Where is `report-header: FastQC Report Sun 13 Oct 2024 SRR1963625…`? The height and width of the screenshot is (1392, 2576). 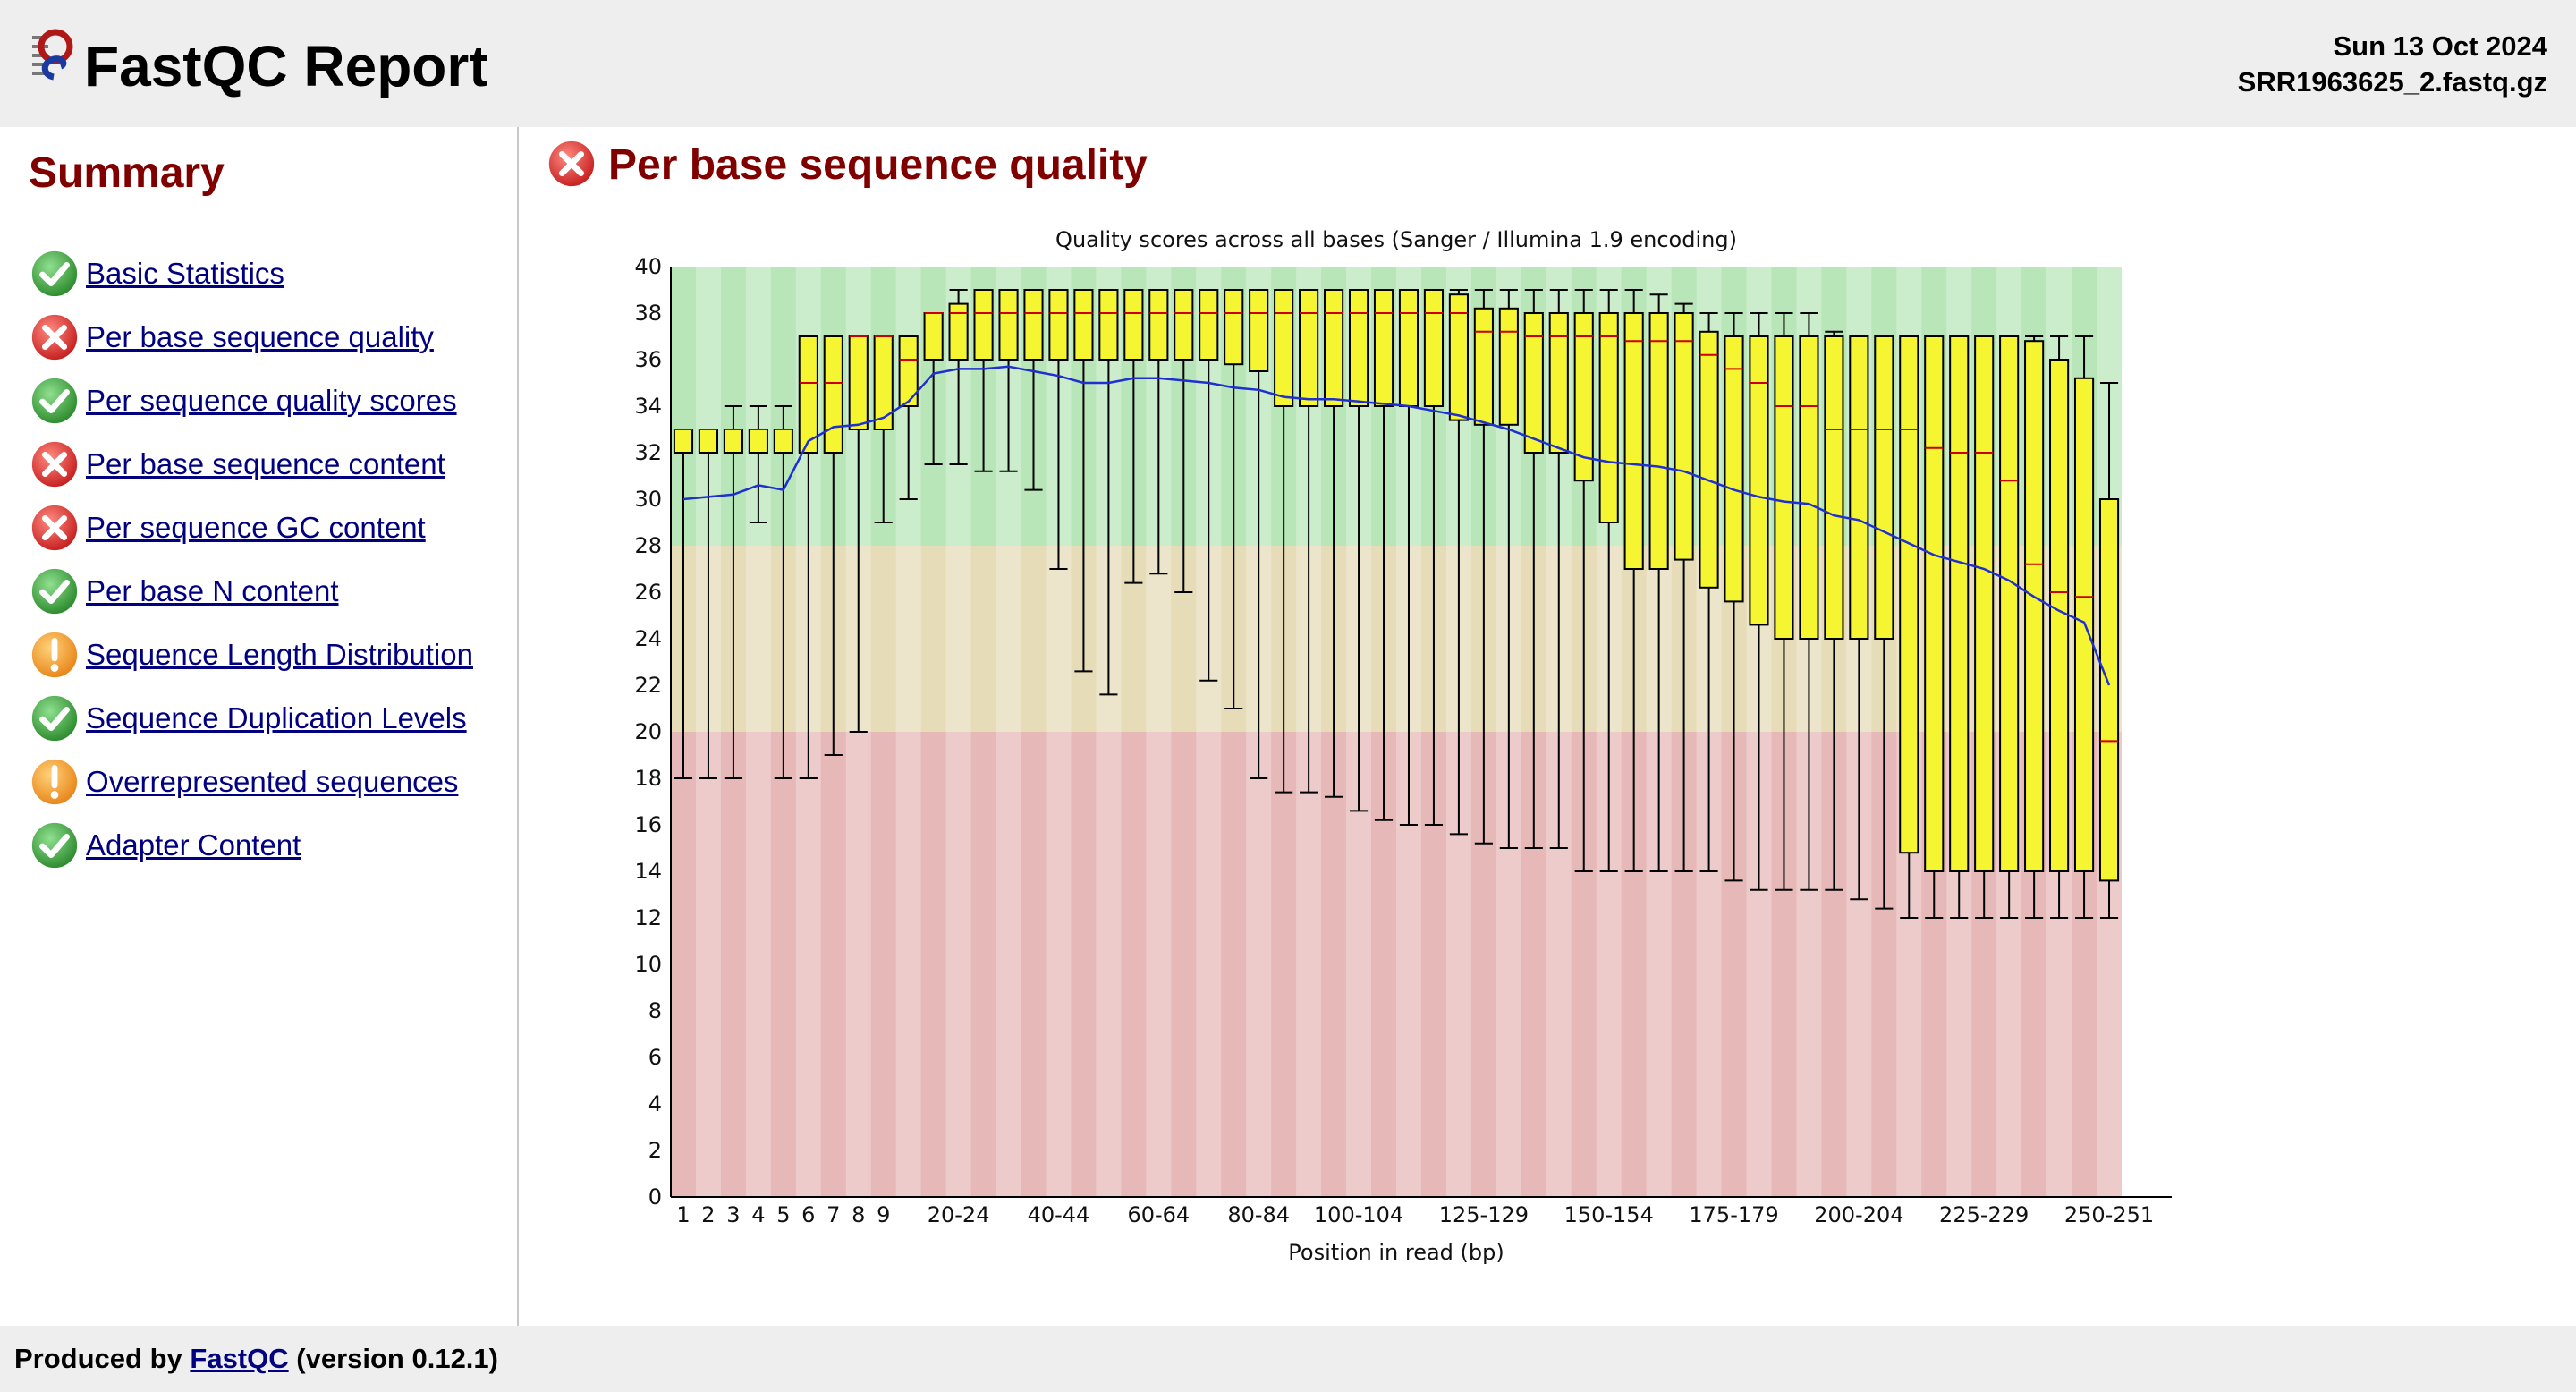
report-header: FastQC Report Sun 13 Oct 2024 SRR1963625… is located at coordinates (1288, 63).